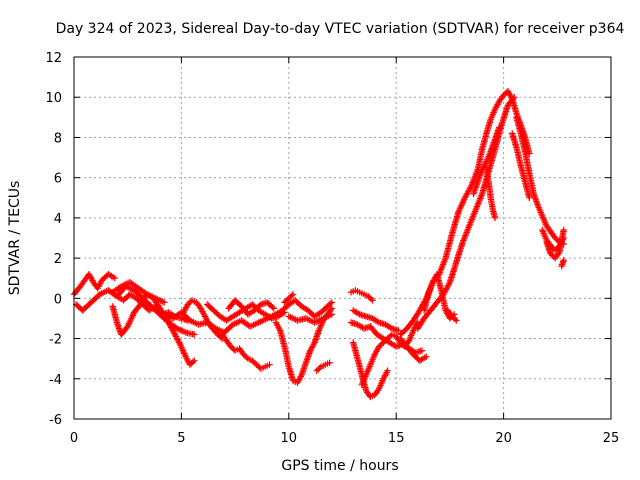 This screenshot has width=640, height=480. Describe the element at coordinates (74, 438) in the screenshot. I see `x-tick-label: 0` at that location.